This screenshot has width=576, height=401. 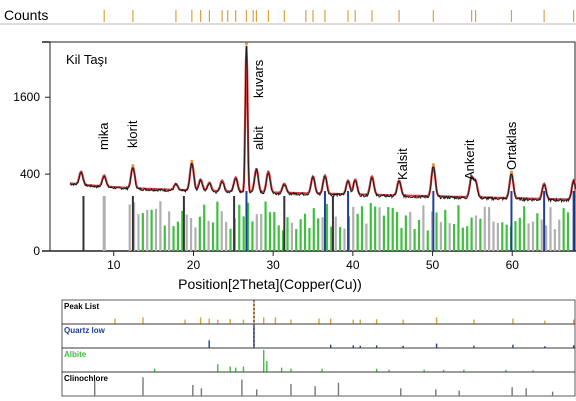 I want to click on y-tick-label: 0, so click(x=36, y=251).